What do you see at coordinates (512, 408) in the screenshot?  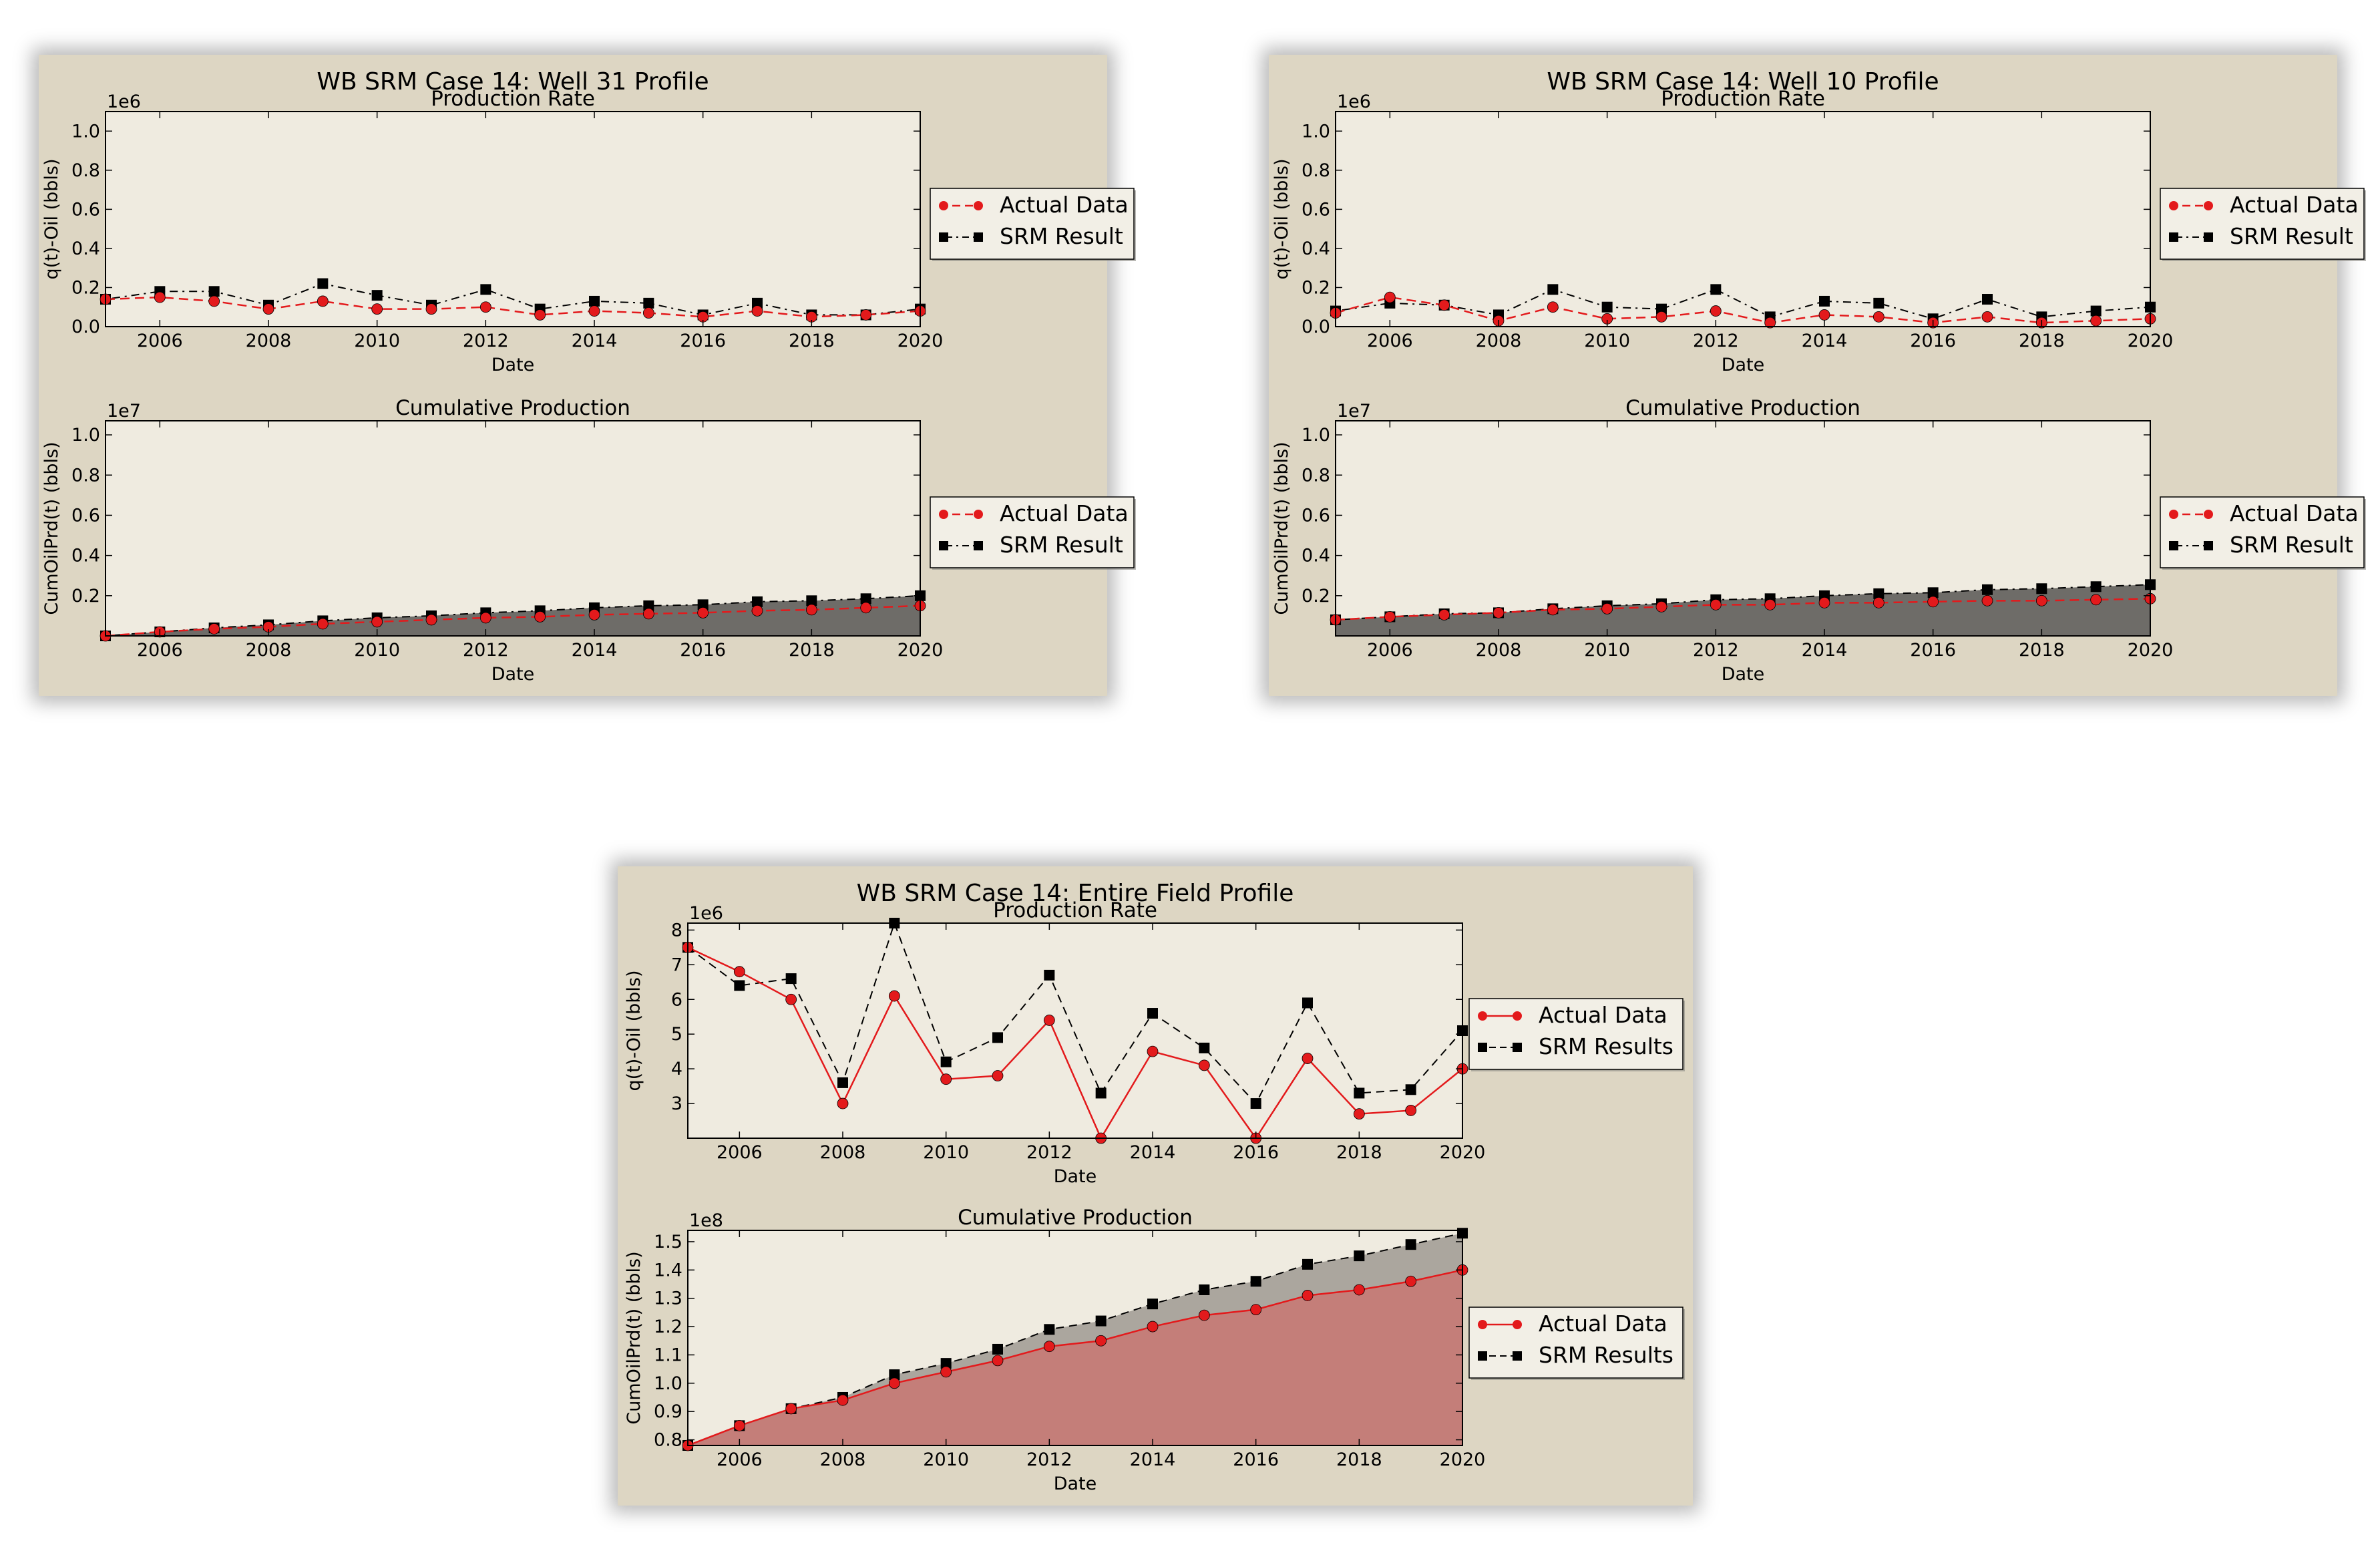 I see `well31-cumulative-title: Cumulative Production` at bounding box center [512, 408].